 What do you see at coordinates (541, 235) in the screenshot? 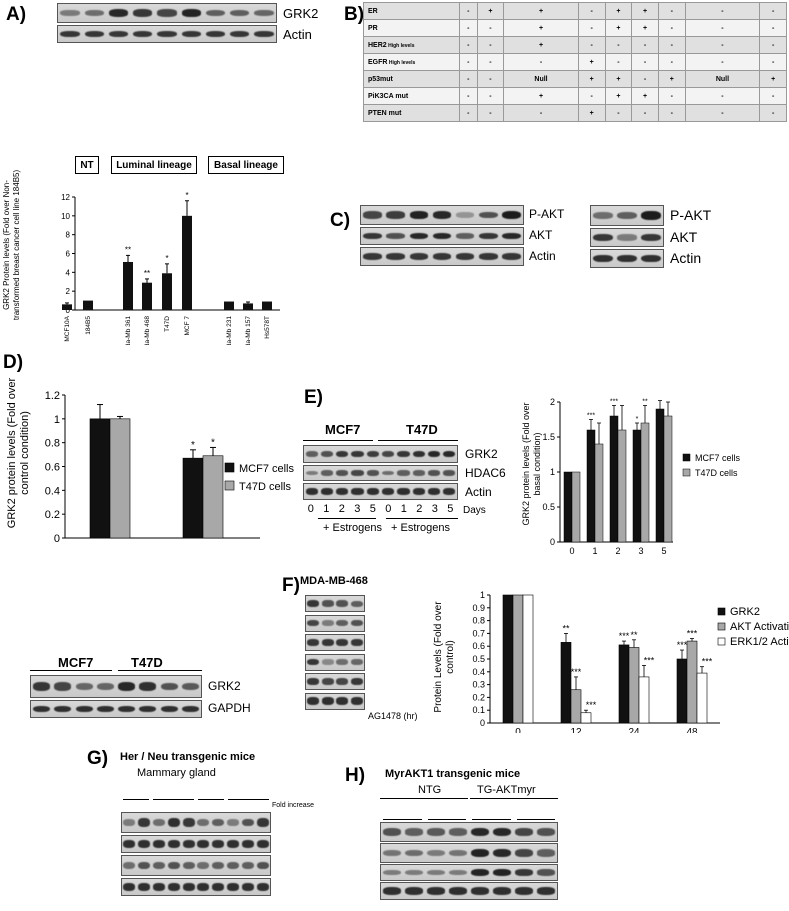
I see `panel-c-row-akt: AKT` at bounding box center [541, 235].